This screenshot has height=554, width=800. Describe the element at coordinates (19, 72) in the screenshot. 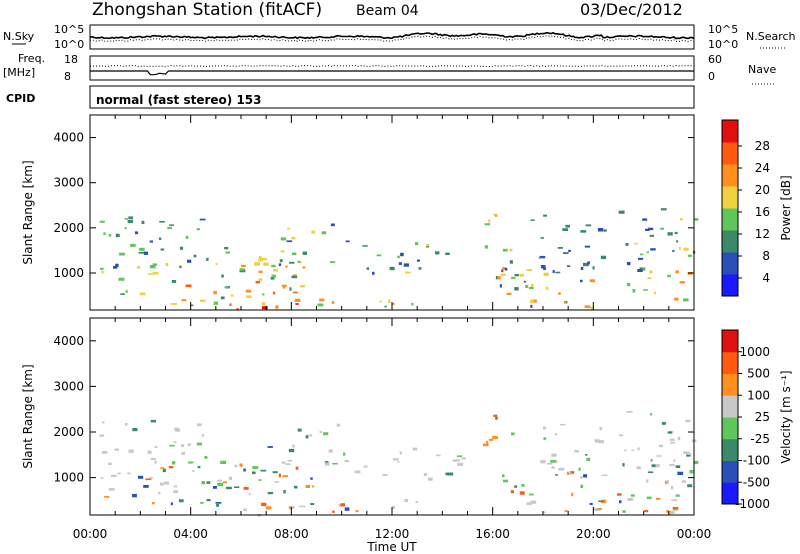

I see `freq-label-line2: [MHz]` at that location.